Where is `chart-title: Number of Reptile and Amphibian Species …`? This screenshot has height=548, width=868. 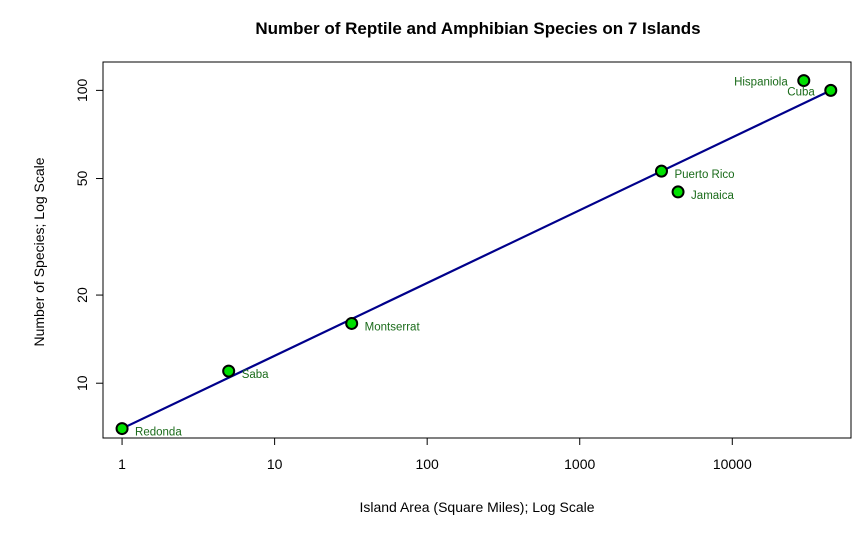
chart-title: Number of Reptile and Amphibian Species … is located at coordinates (477, 28).